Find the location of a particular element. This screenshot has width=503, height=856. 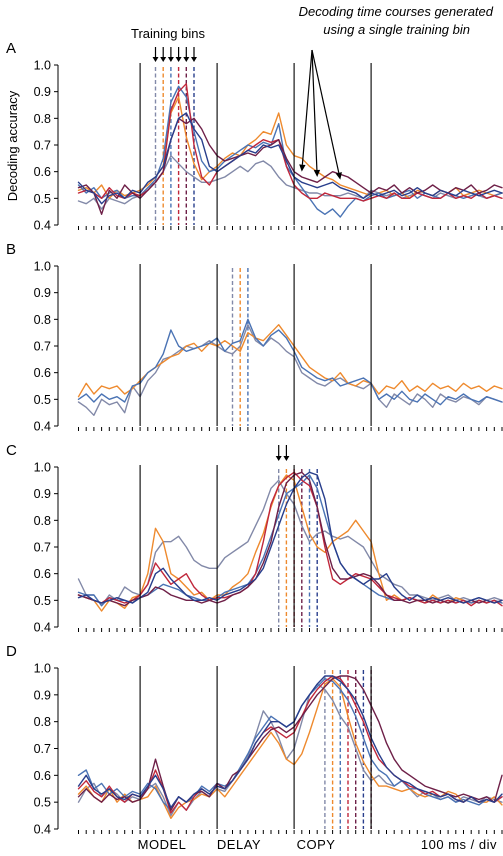

training-bins-label: Training bins is located at coordinates (168, 33).